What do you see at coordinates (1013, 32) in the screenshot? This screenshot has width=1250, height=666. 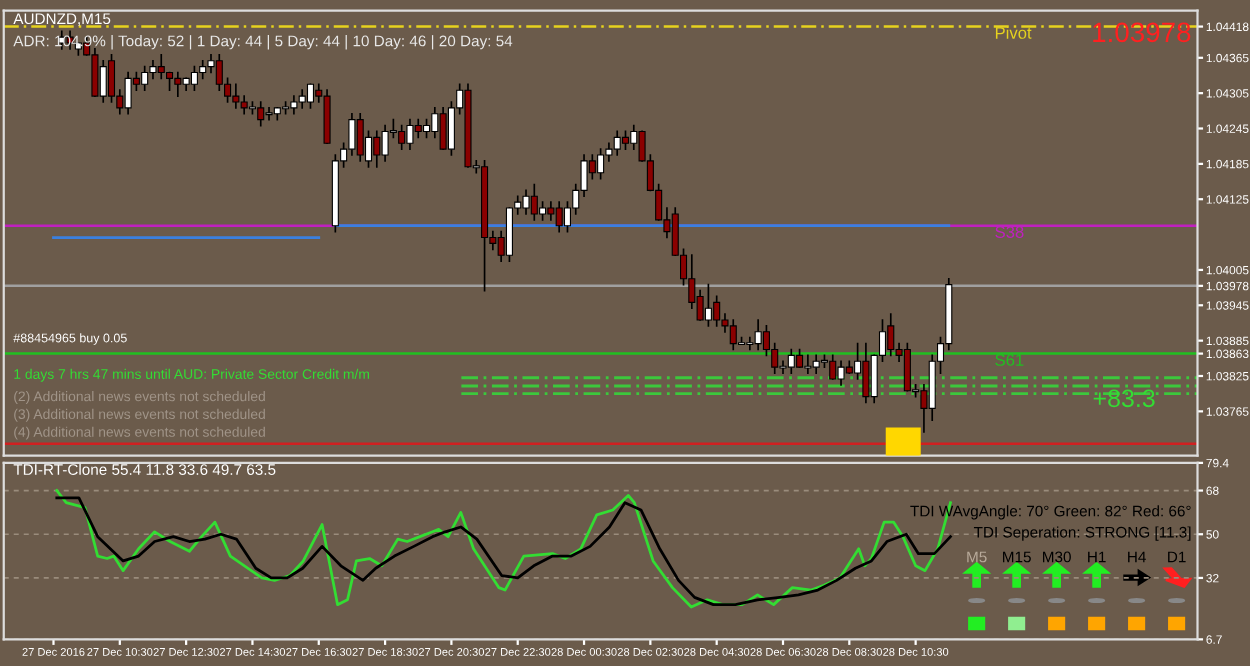 I see `ref-line-label: Pivot` at bounding box center [1013, 32].